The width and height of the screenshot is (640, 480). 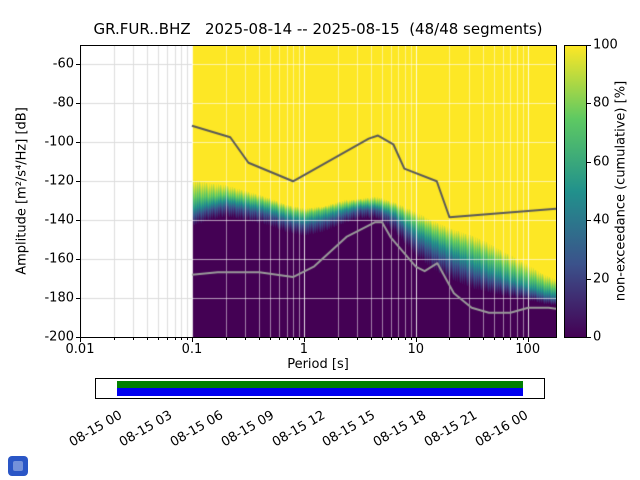 What do you see at coordinates (621, 191) in the screenshot?
I see `colorbar-label: non-exceedance (cumulative) [%]` at bounding box center [621, 191].